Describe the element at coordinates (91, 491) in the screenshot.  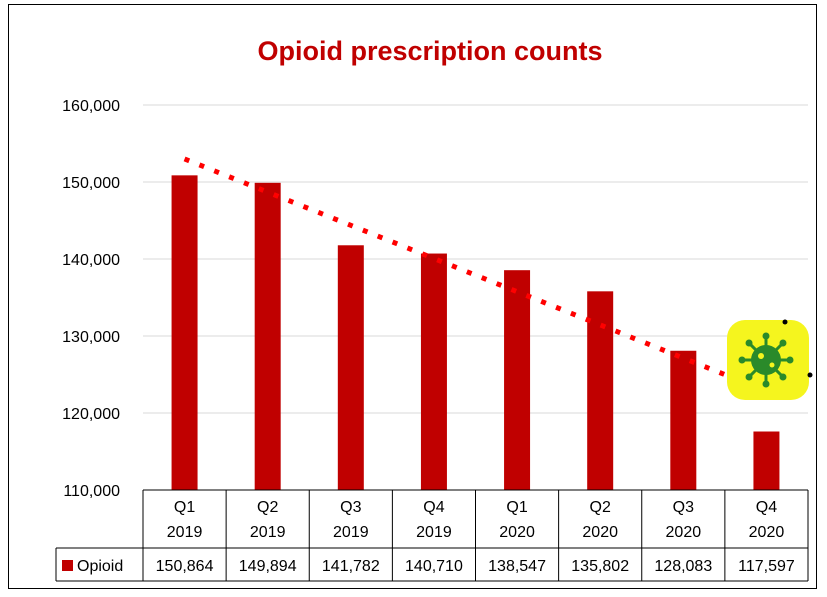
I see `y-tick-label: 110,000` at that location.